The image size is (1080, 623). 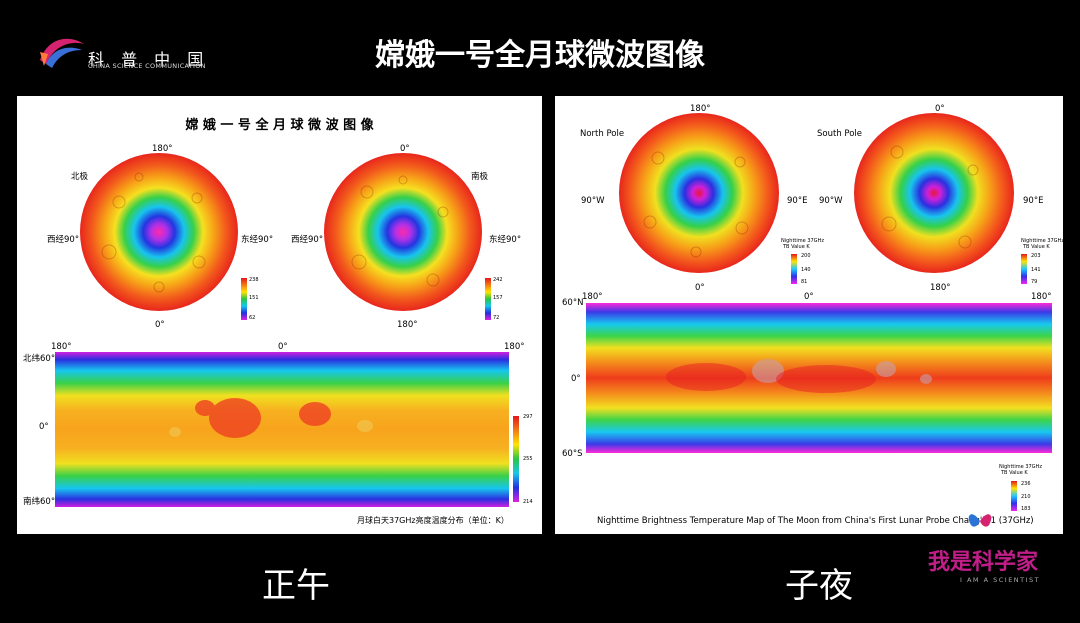 I want to click on nighttime-north-bottom-label: 0°, so click(x=700, y=288).